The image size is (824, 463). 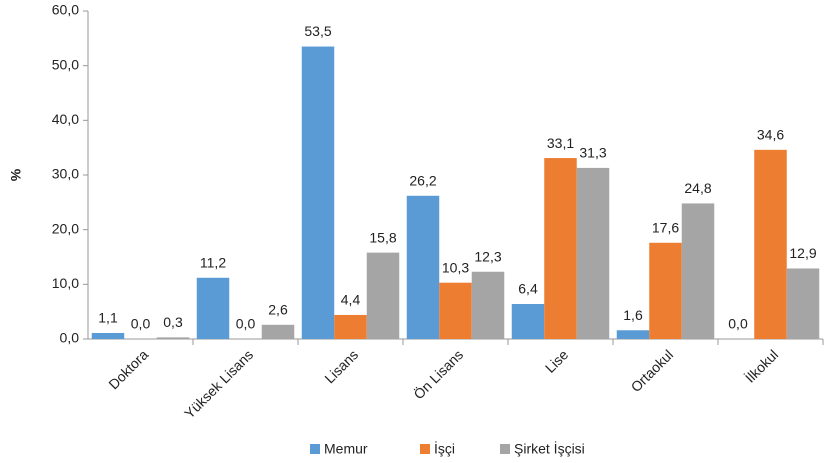 What do you see at coordinates (665, 227) in the screenshot?
I see `value-label: 17,6` at bounding box center [665, 227].